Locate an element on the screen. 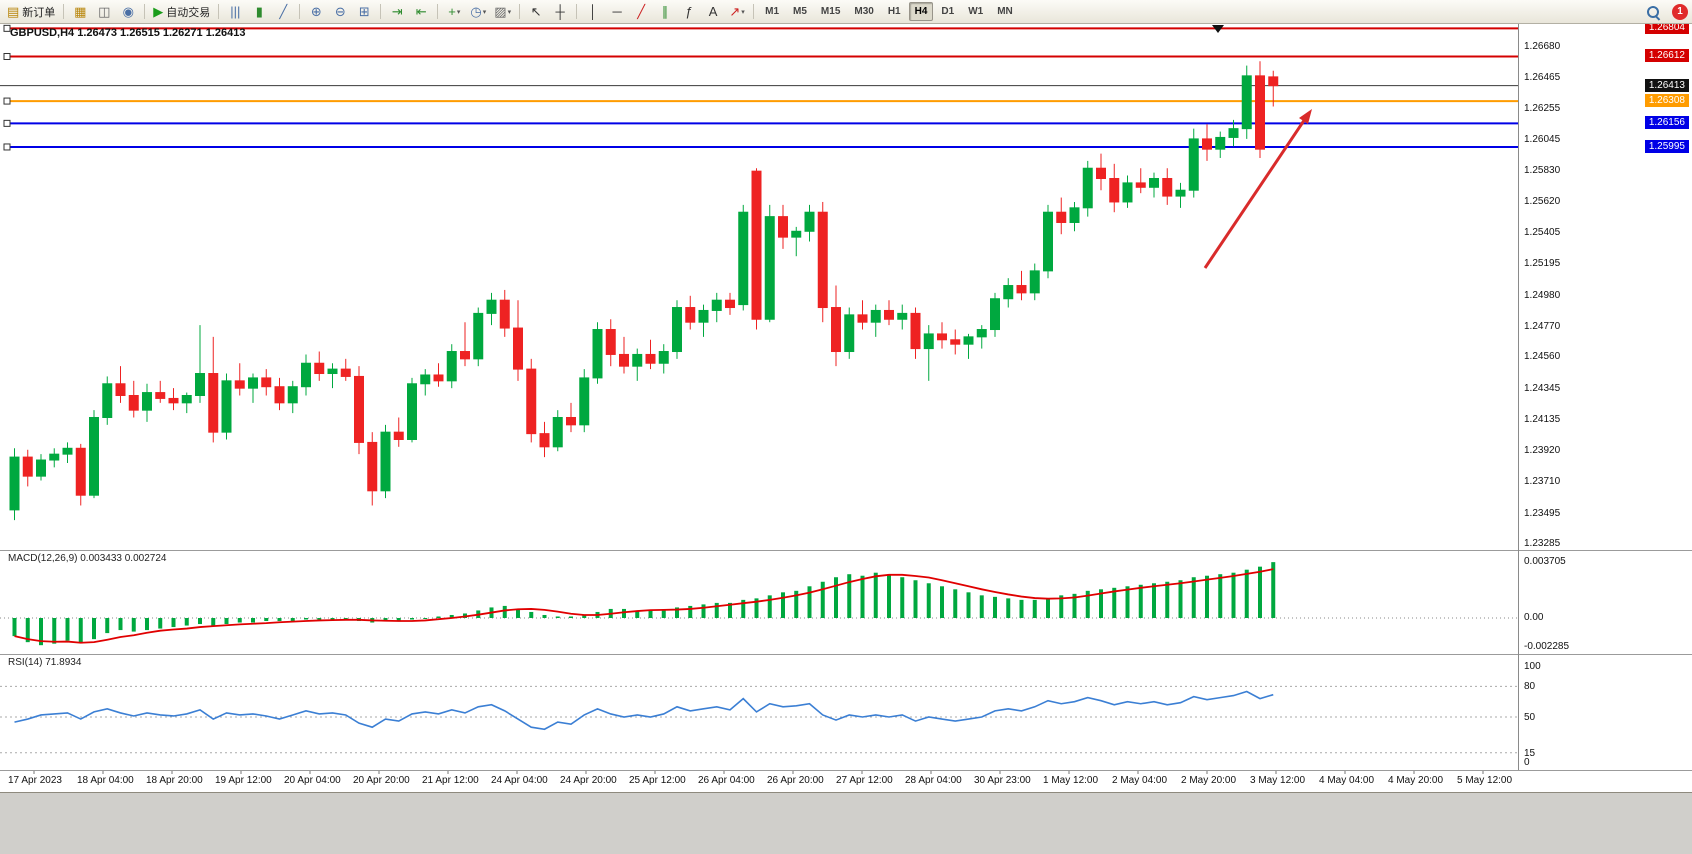  time-axis-tick: 21 Apr 12:00 is located at coordinates (450, 780).